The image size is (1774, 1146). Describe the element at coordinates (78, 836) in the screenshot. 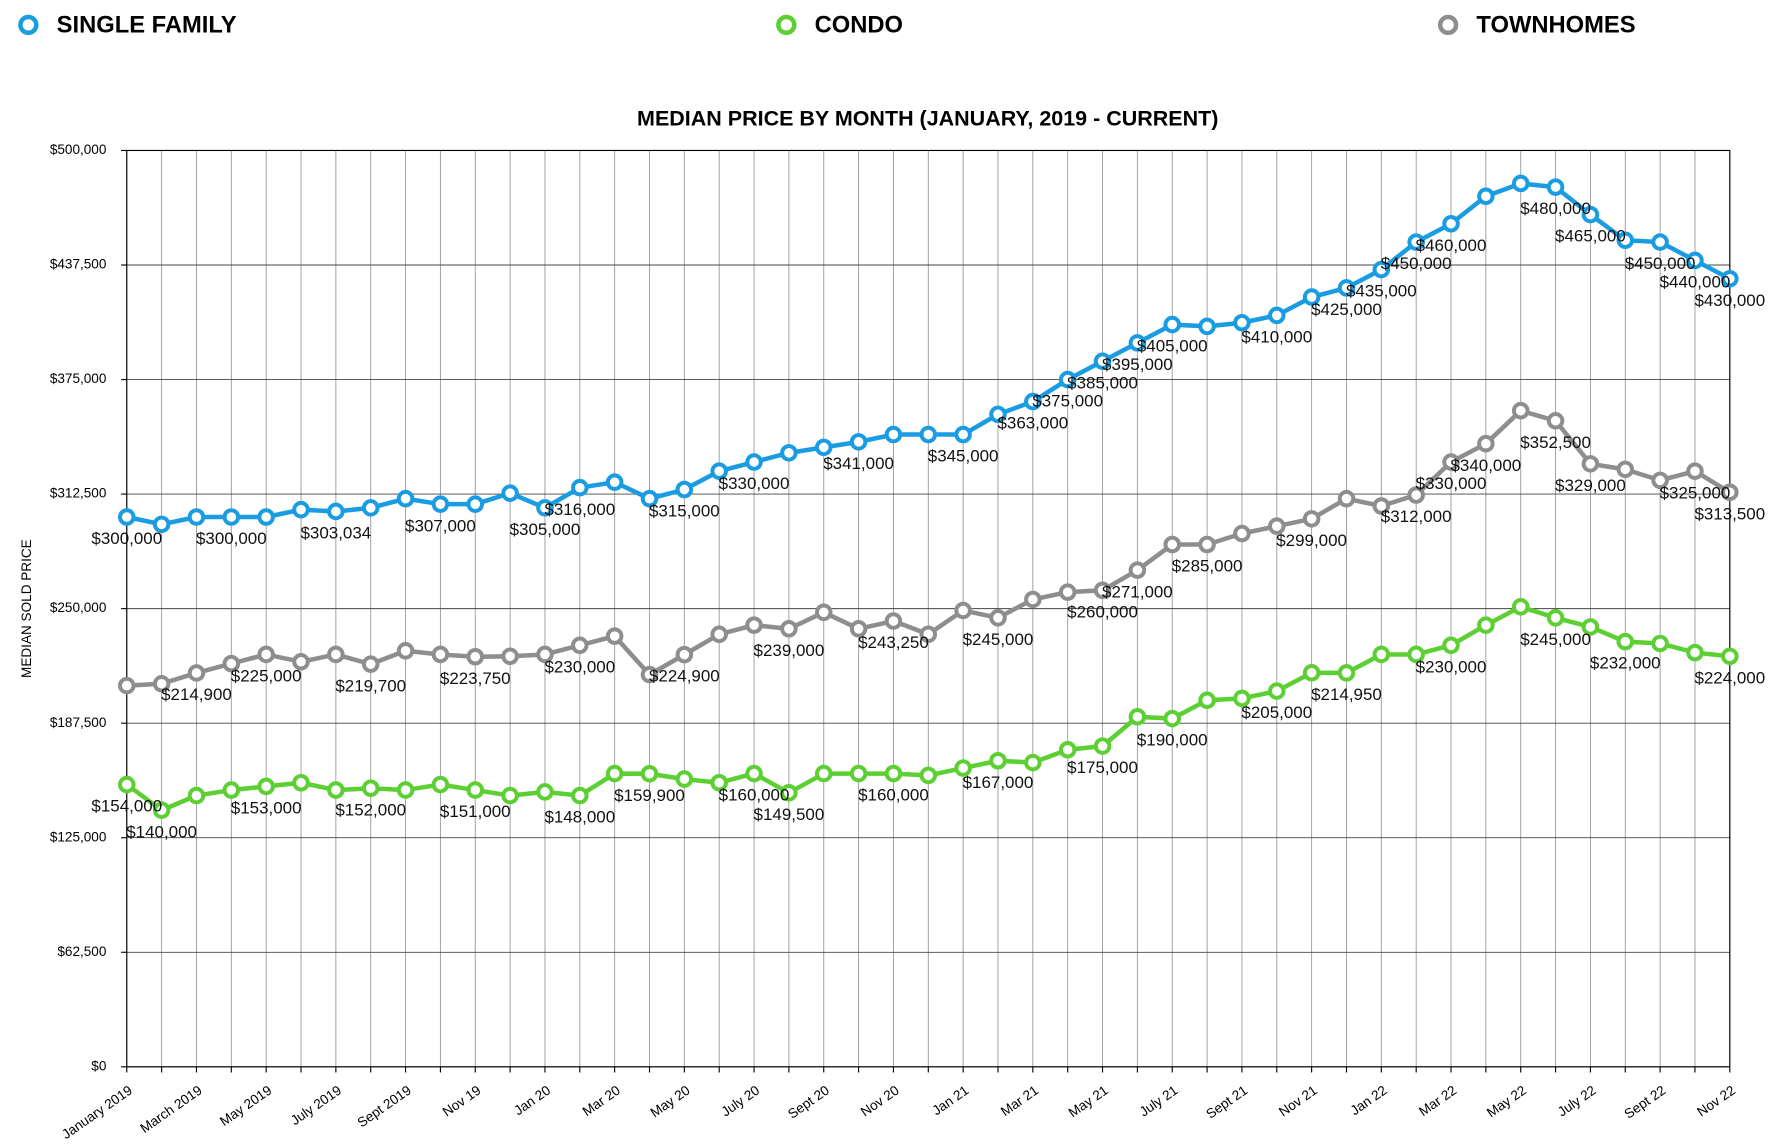

I see `y-tick-label: $125,000` at that location.